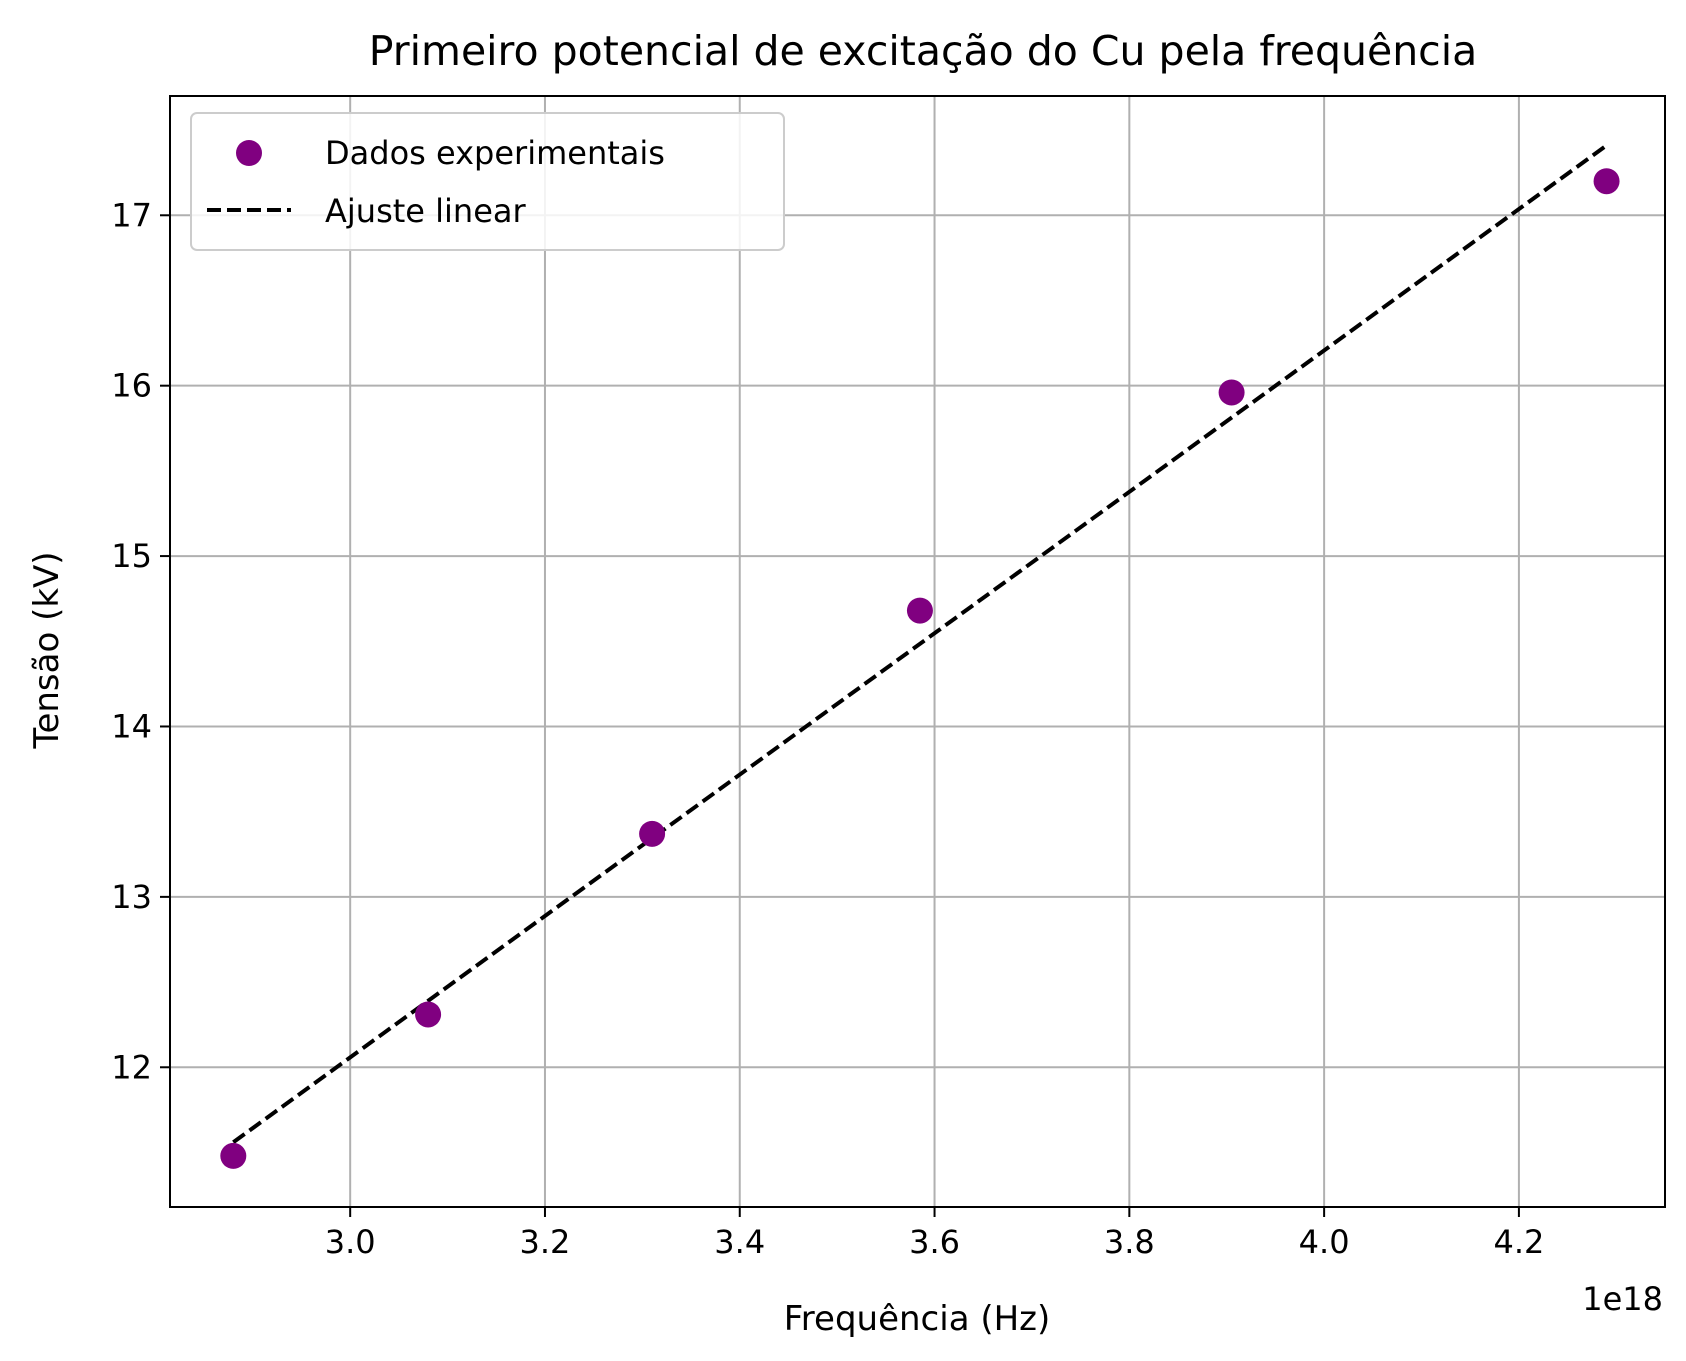 This screenshot has width=1686, height=1361. What do you see at coordinates (131, 726) in the screenshot?
I see `y-tick-label: 14` at bounding box center [131, 726].